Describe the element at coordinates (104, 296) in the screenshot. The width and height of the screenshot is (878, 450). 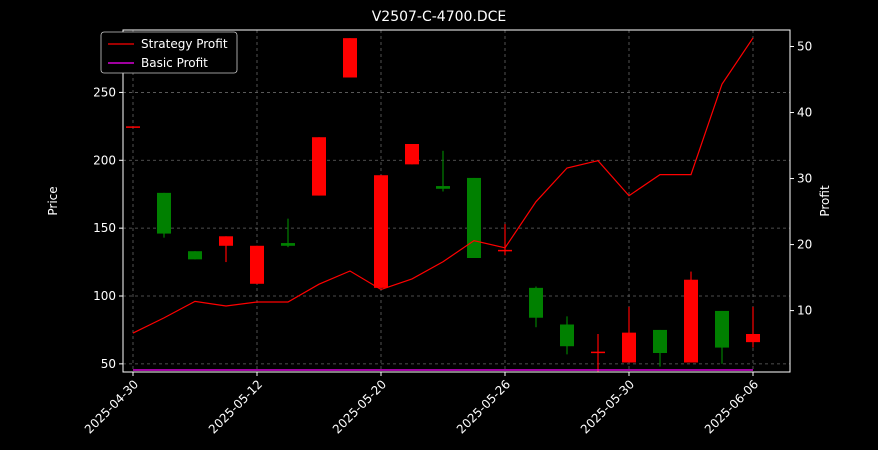
I see `left-tick-label: 100` at that location.